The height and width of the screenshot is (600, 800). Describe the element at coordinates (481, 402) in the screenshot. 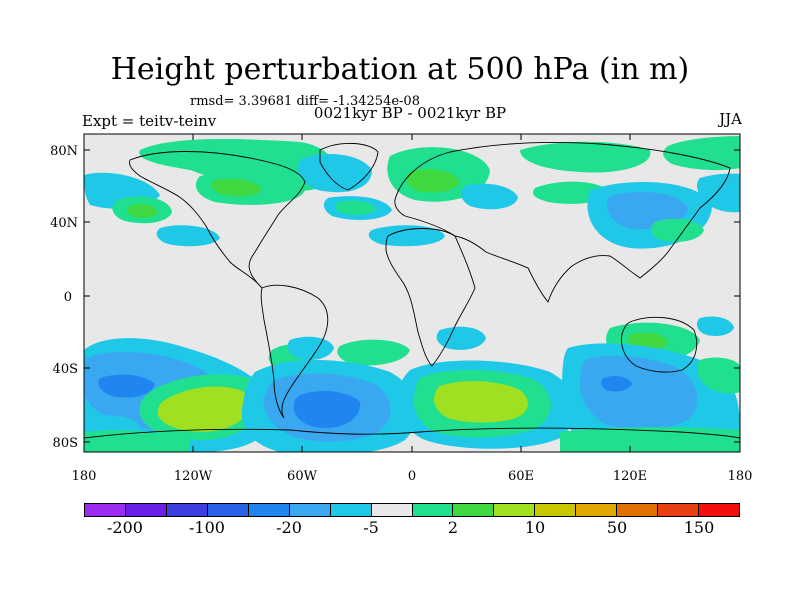

I see `contour-south-indian-yellowgreen` at that location.